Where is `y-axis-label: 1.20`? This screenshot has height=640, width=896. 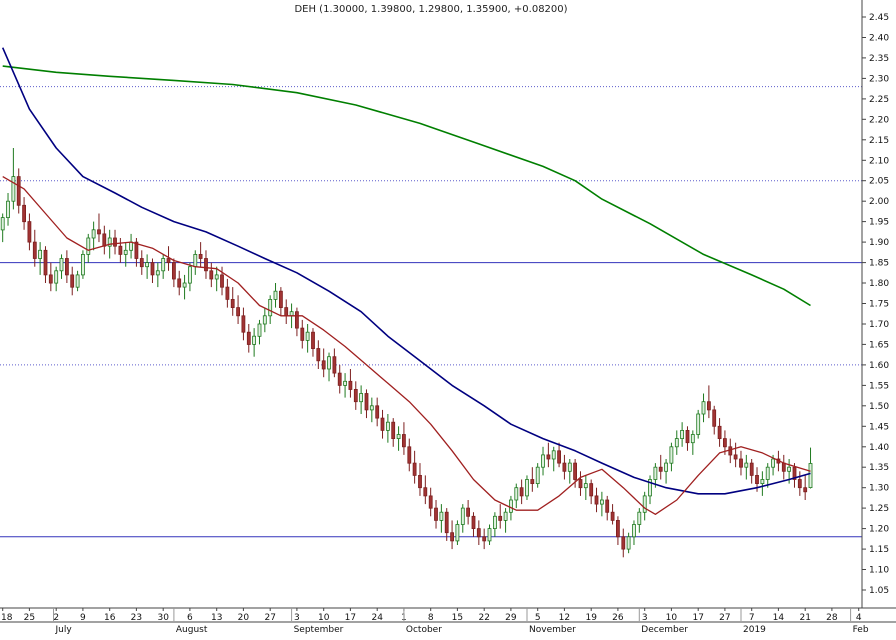
y-axis-label: 1.20 is located at coordinates (879, 530).